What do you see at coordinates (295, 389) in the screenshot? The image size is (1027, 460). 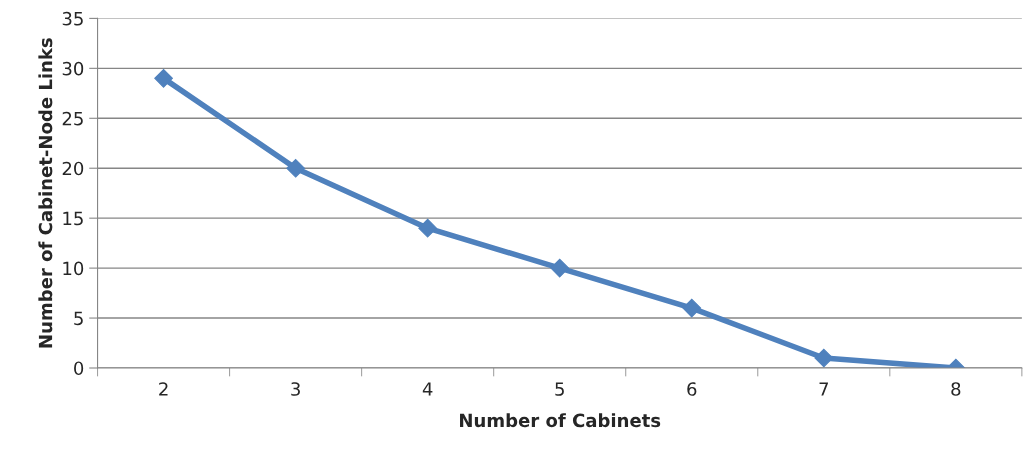 I see `x-tick-label: 3` at bounding box center [295, 389].